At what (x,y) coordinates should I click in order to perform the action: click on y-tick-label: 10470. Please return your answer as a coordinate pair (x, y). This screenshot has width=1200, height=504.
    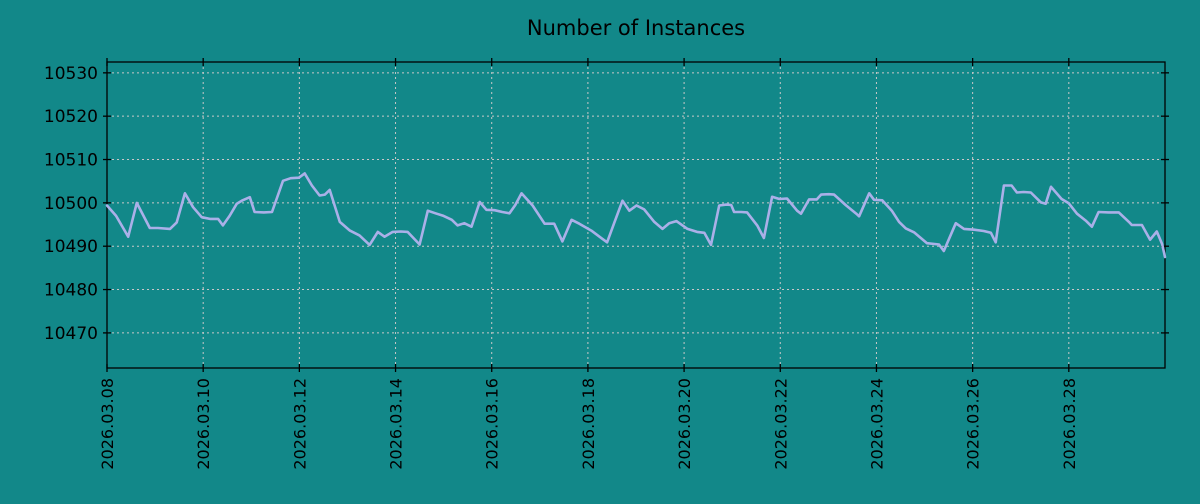
    Looking at the image, I should click on (71, 334).